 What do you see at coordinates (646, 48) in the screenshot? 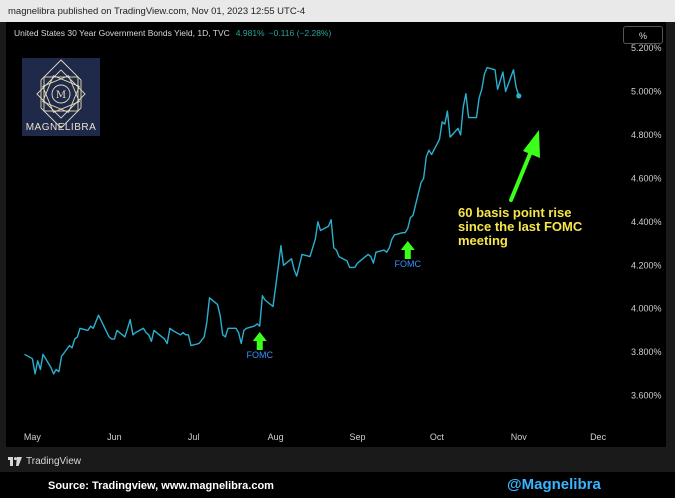
I see `y-tick-label: 5.200%` at bounding box center [646, 48].